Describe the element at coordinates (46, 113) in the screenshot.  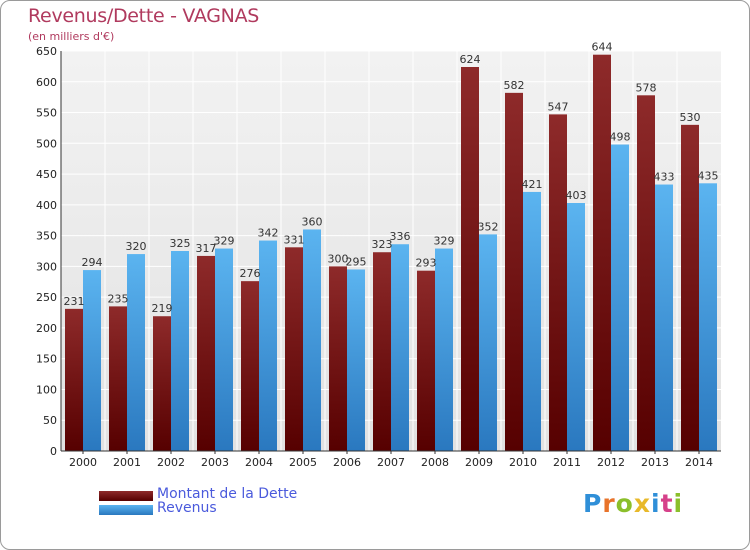
I see `y-tick-label: 550` at that location.